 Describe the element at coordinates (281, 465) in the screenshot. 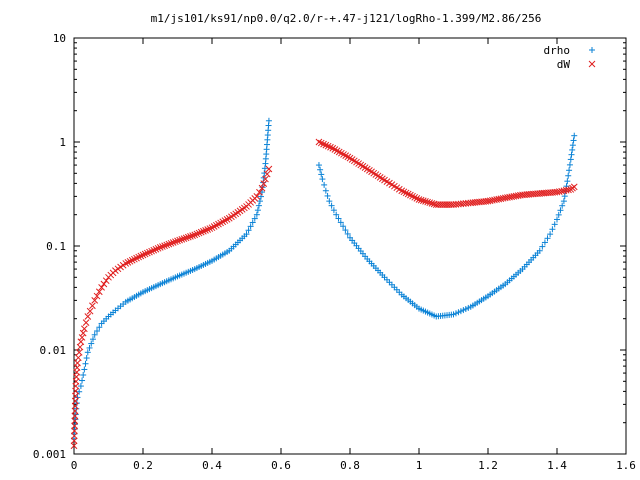

I see `x-tick-label: 0.6` at that location.